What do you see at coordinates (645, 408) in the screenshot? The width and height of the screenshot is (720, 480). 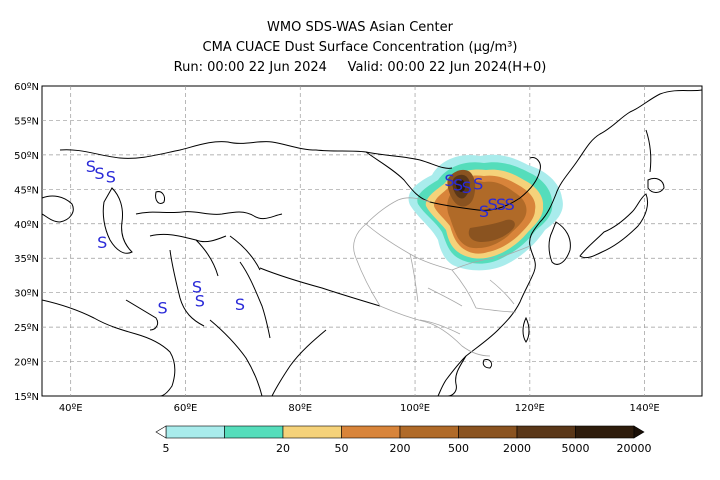 I see `longitude-tick-label: 140ºE` at bounding box center [645, 408].